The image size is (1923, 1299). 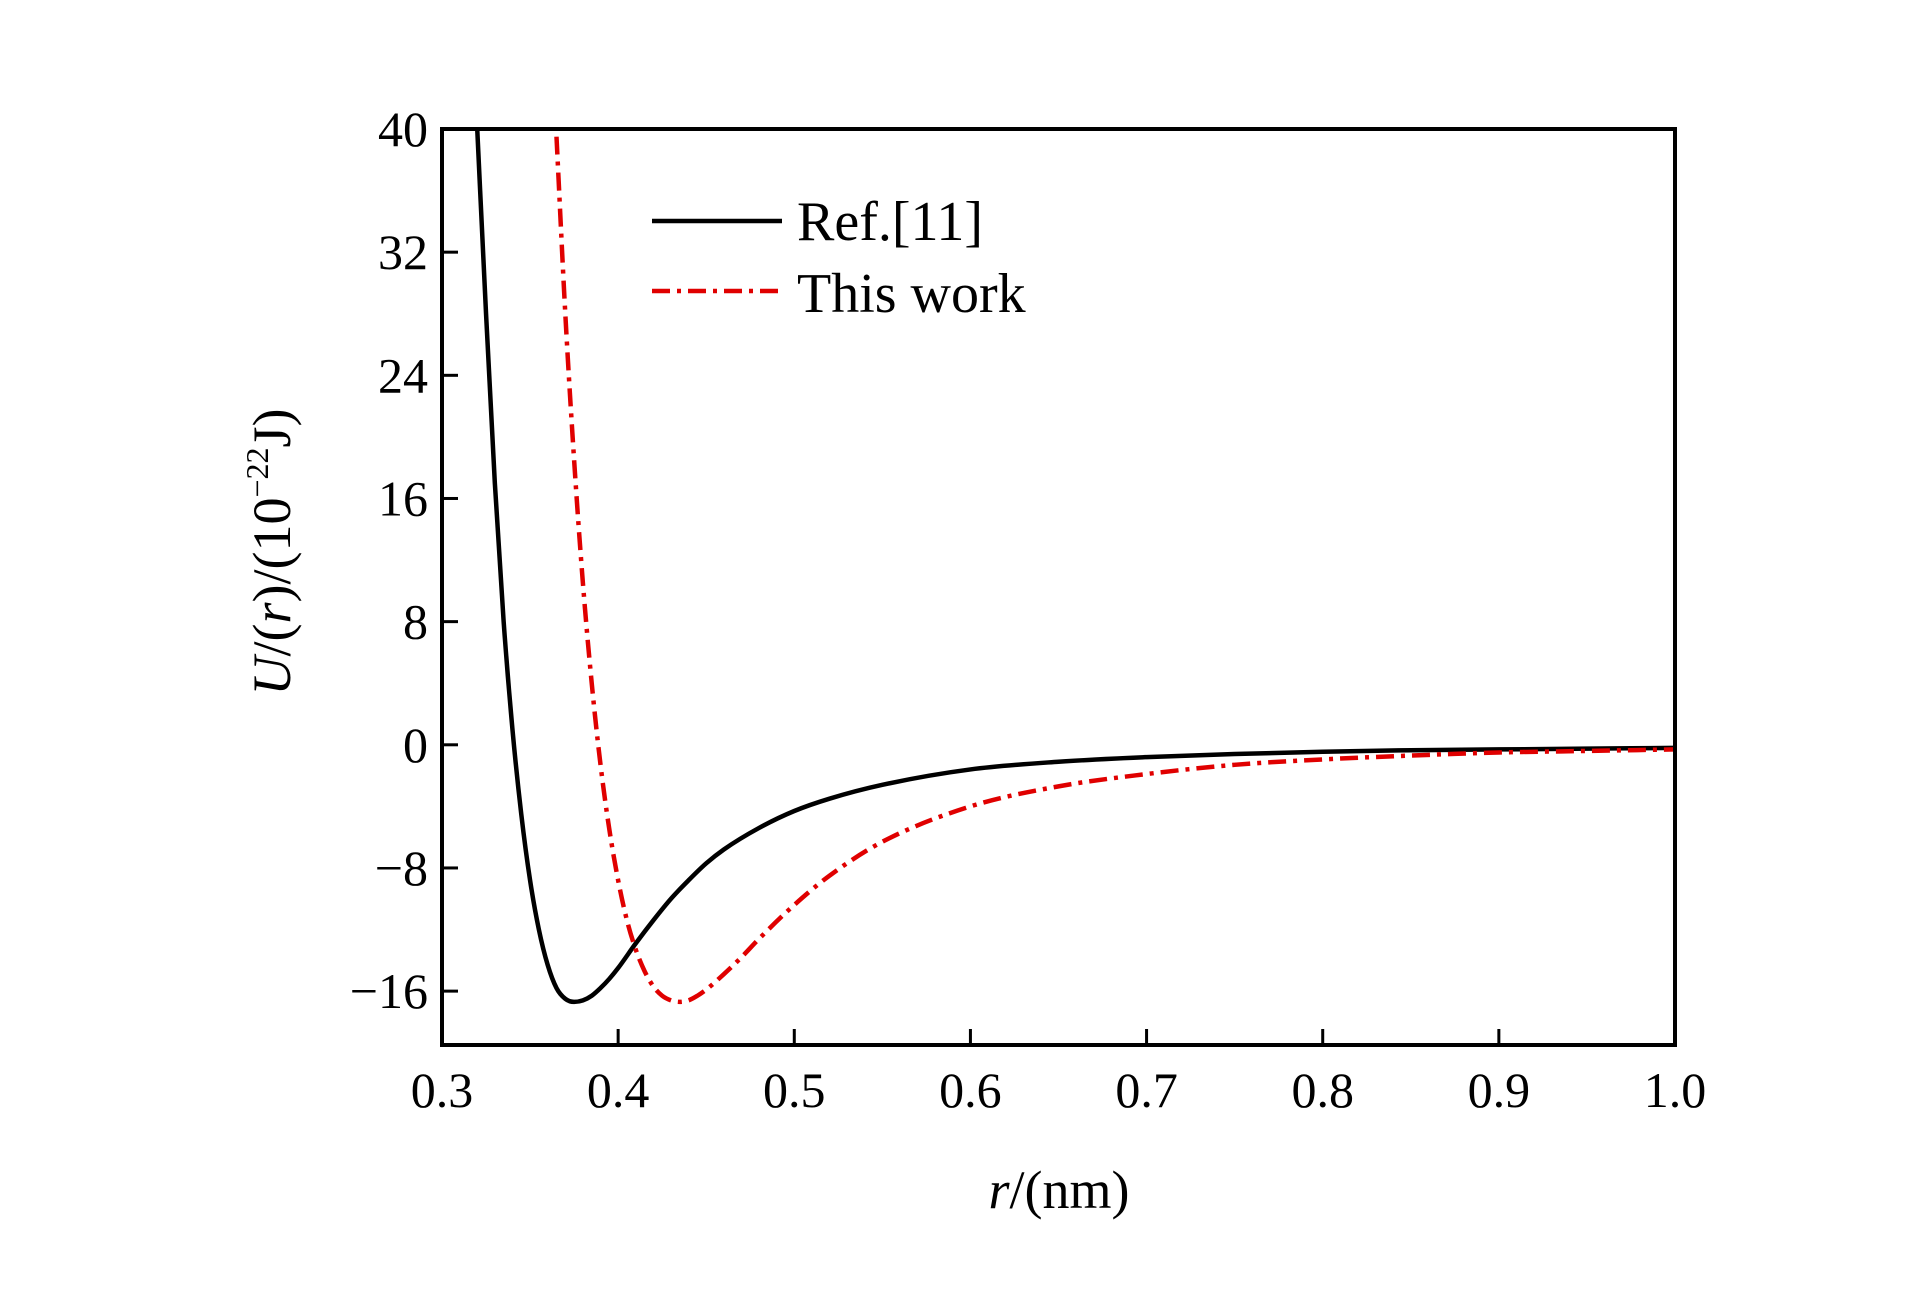 I want to click on legend-label-this-work: This work, so click(x=911, y=294).